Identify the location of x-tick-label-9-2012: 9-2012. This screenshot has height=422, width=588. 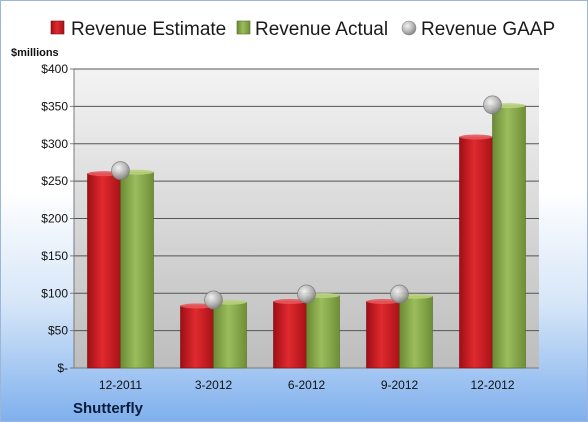
(400, 385).